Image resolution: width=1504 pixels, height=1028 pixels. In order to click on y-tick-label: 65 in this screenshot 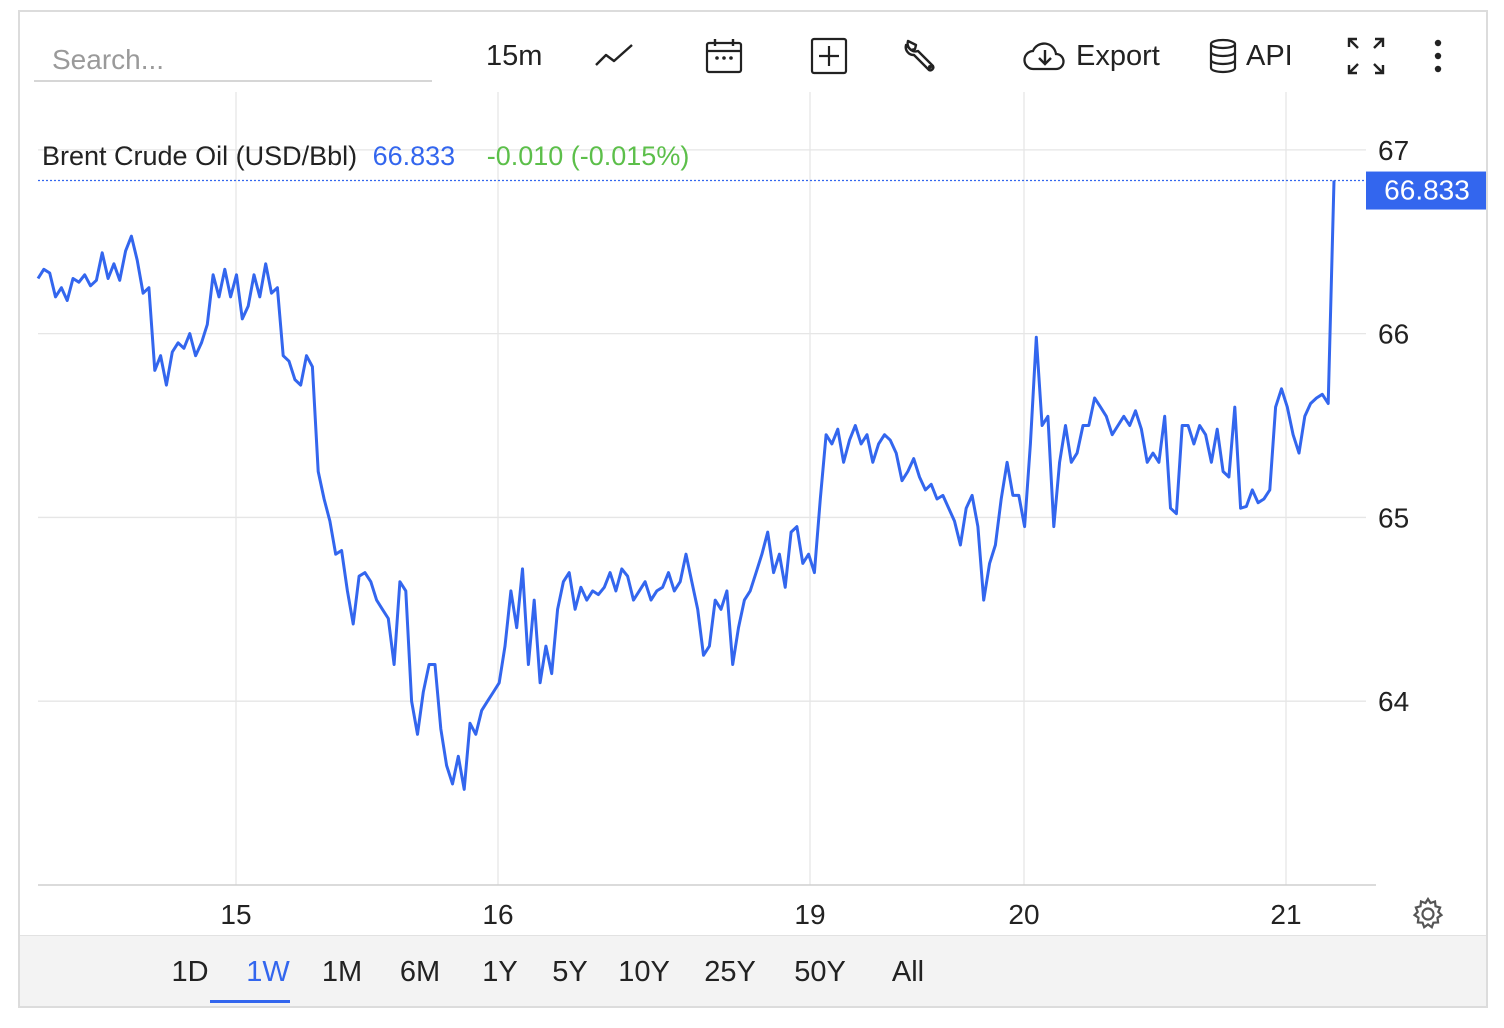, I will do `click(1393, 517)`.